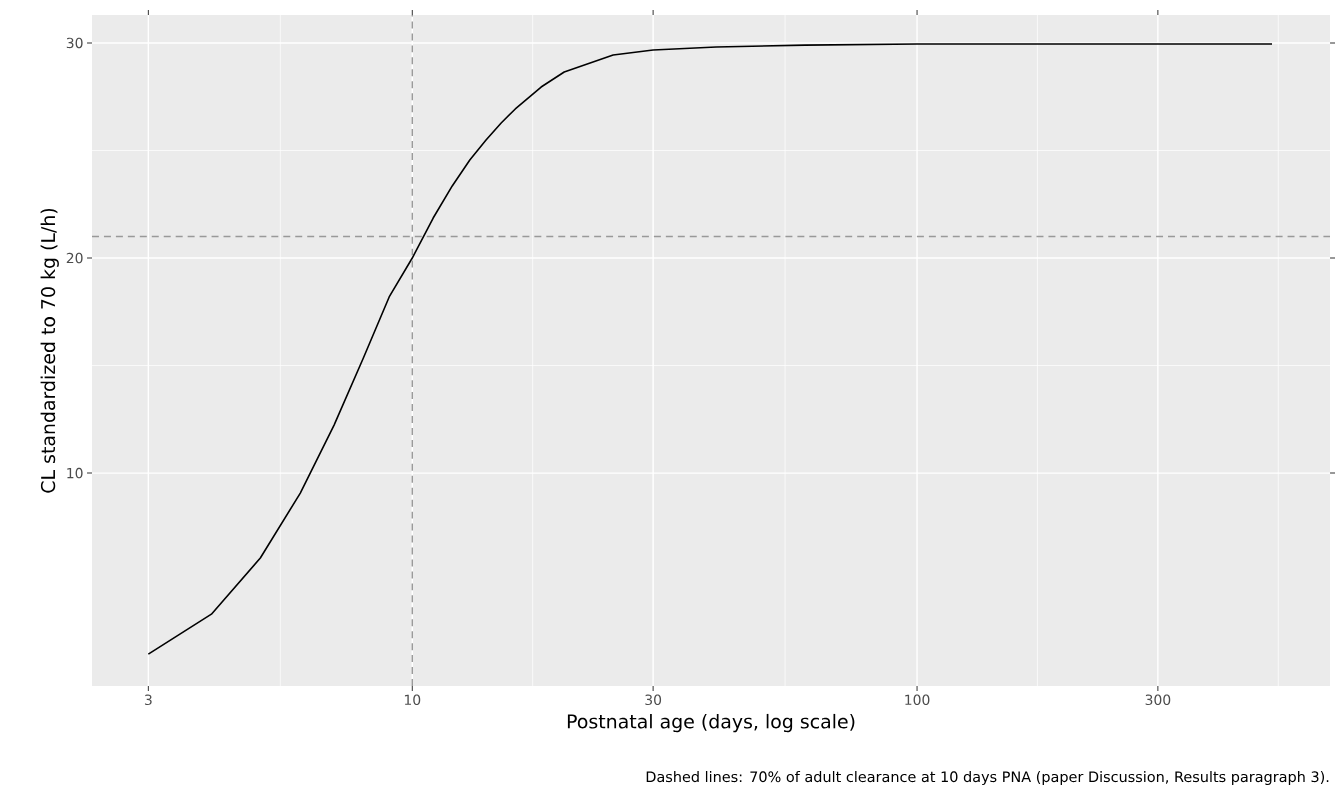 Image resolution: width=1344 pixels, height=806 pixels. What do you see at coordinates (653, 700) in the screenshot?
I see `x-tick-label: 30` at bounding box center [653, 700].